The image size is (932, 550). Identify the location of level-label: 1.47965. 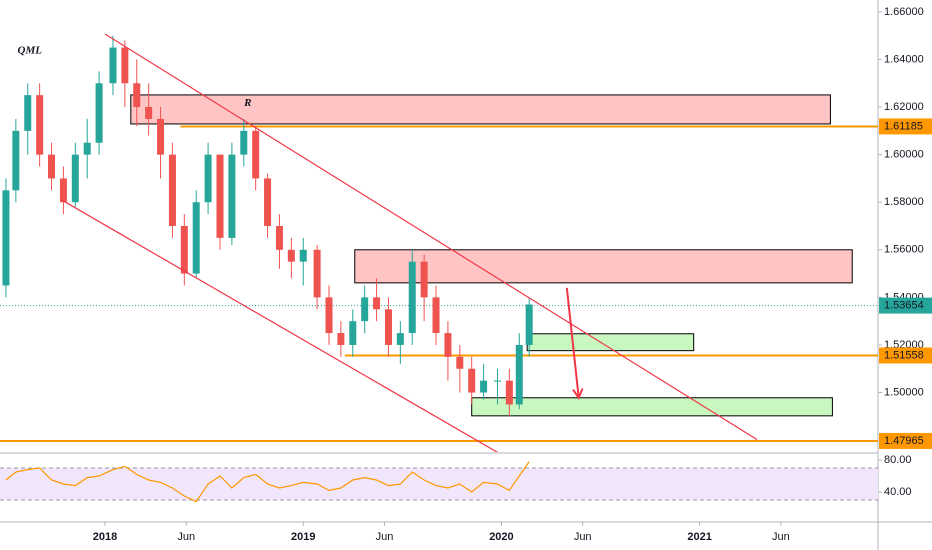
(904, 441).